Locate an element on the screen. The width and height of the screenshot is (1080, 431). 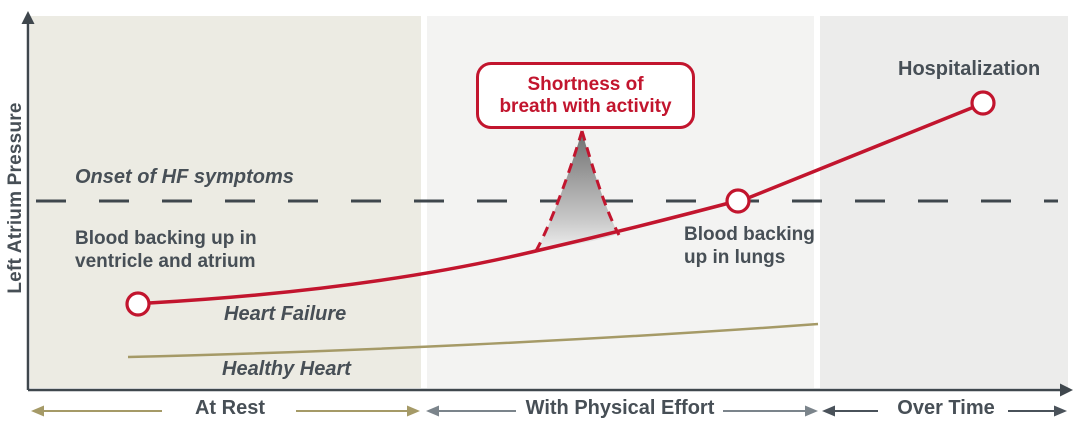
onset-symptoms-label: Onset of HF symptoms is located at coordinates (184, 177).